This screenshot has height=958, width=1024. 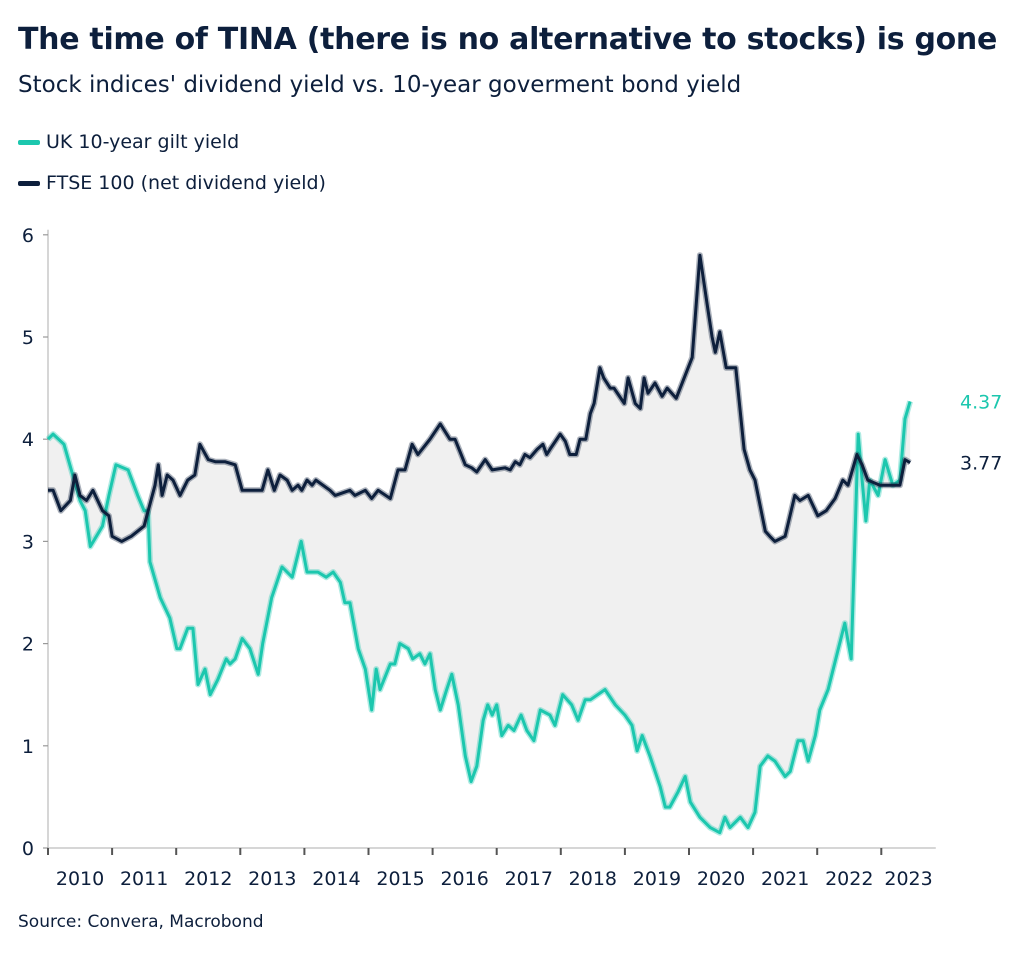 I want to click on x-tick-label: 2013, so click(x=272, y=879).